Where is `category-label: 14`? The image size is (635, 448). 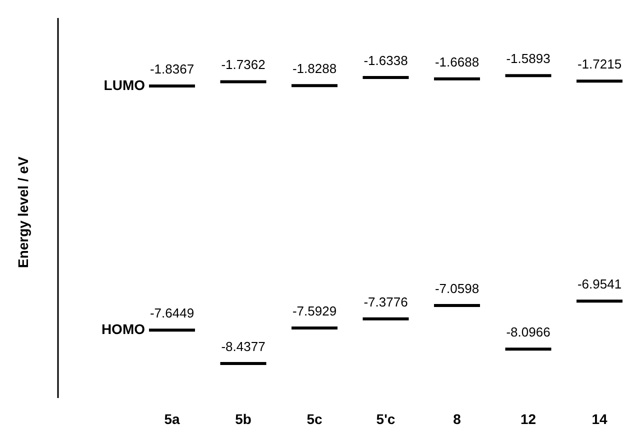 category-label: 14 is located at coordinates (600, 418).